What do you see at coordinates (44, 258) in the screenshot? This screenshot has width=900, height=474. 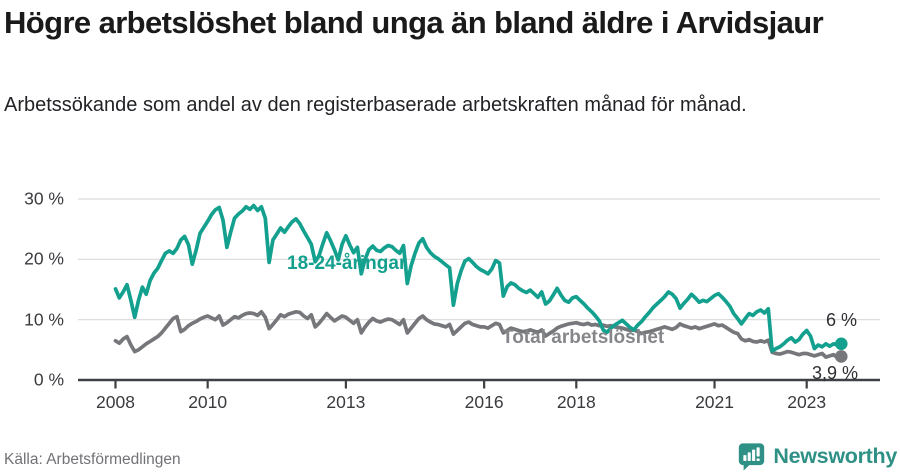 I see `y-tick-label: 20 %` at bounding box center [44, 258].